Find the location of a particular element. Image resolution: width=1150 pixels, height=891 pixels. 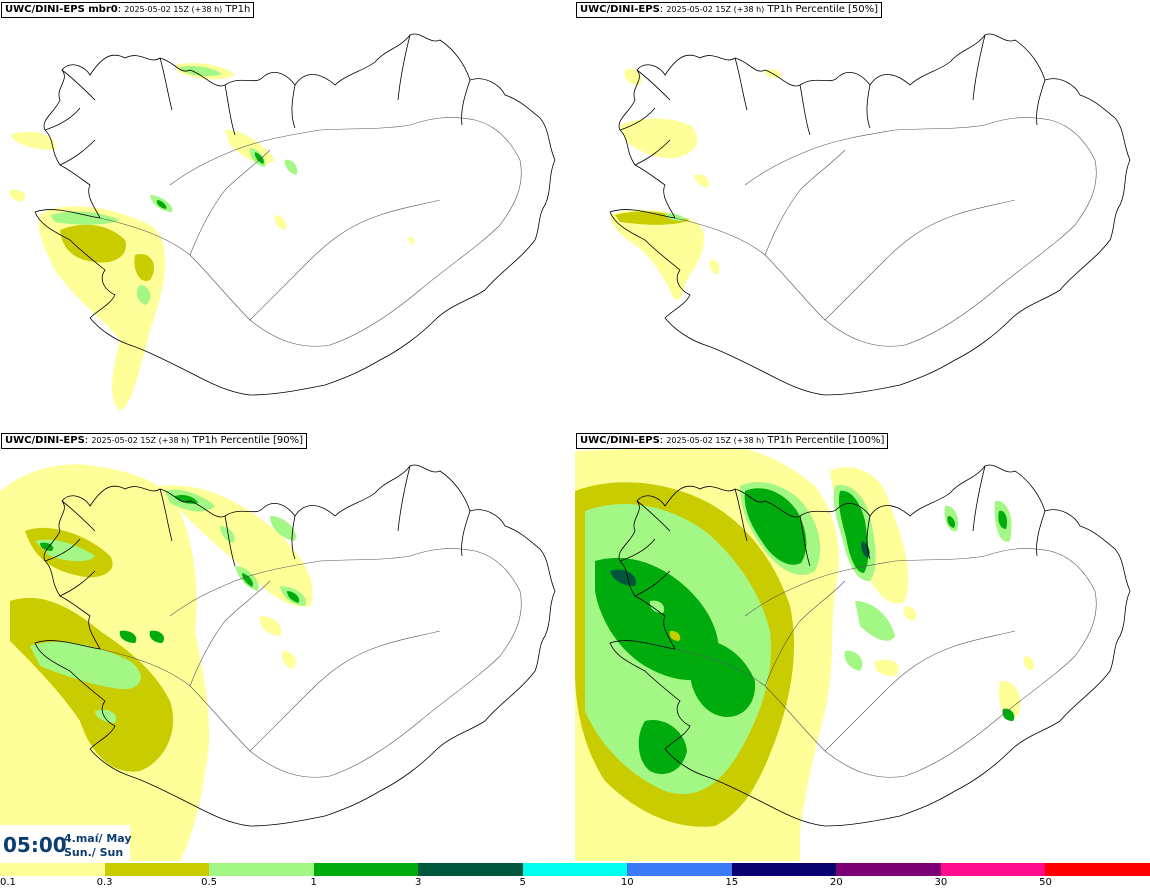

colorbar-tick-label: 10 is located at coordinates (627, 882).